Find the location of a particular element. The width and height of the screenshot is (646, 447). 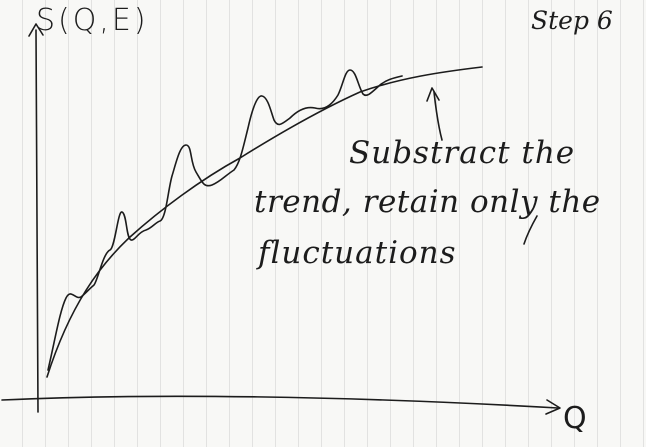

annotation-line-3: fluctuations is located at coordinates (357, 253).